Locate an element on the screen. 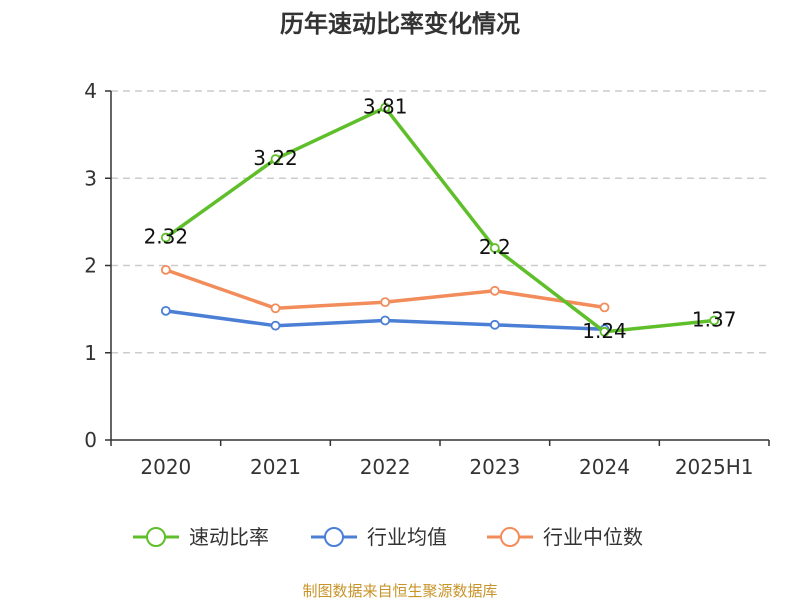 Image resolution: width=800 pixels, height=600 pixels. data-label: 3.81 is located at coordinates (385, 107).